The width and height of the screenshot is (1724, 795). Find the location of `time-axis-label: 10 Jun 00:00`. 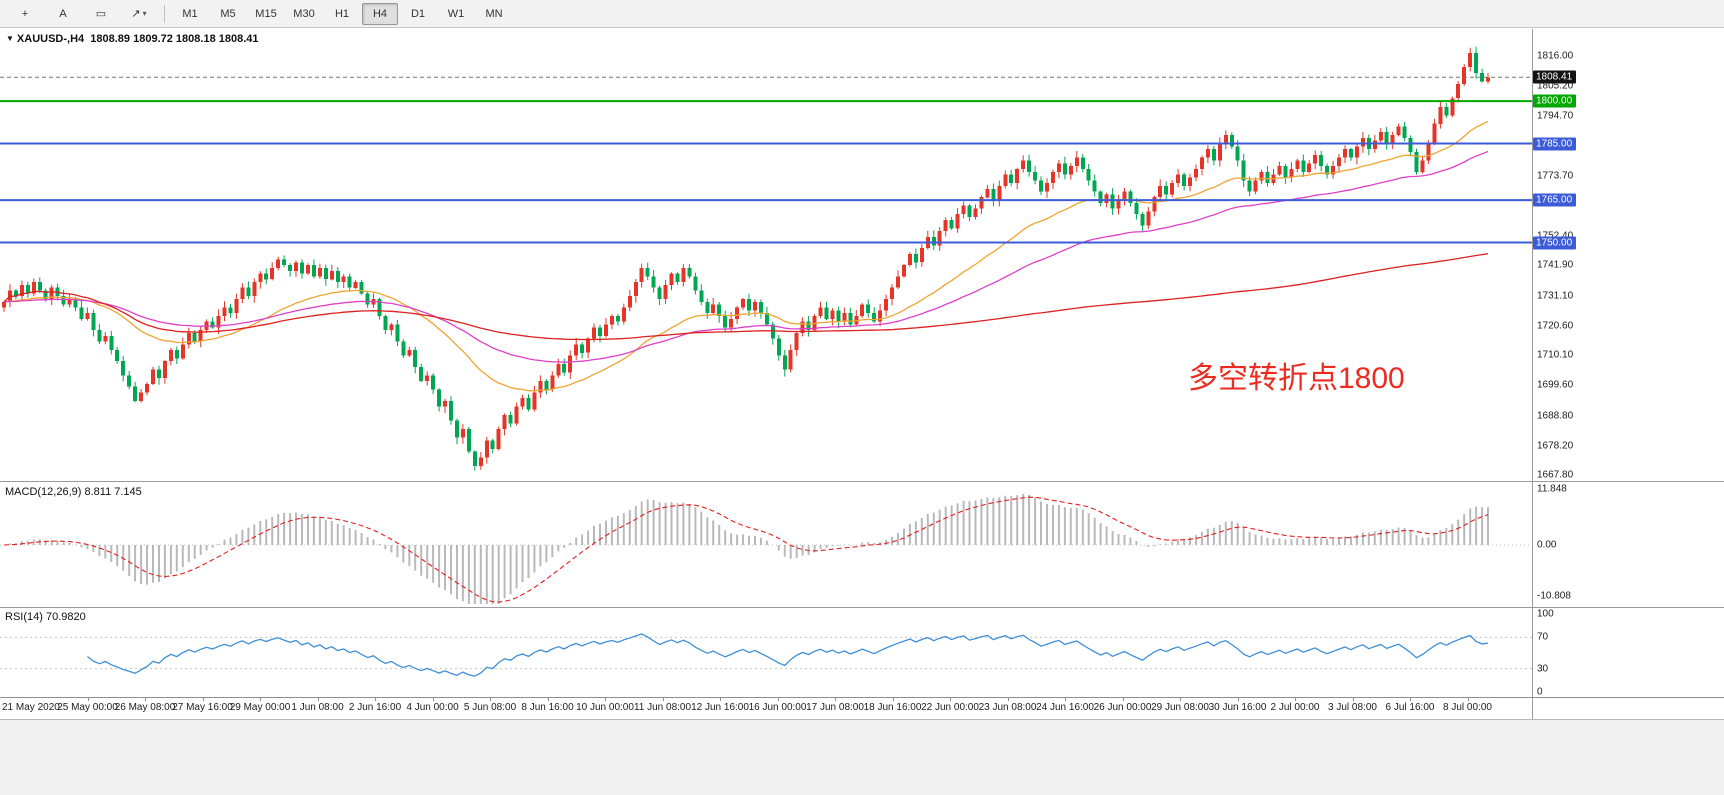

time-axis-label: 10 Jun 00:00 is located at coordinates (605, 707).